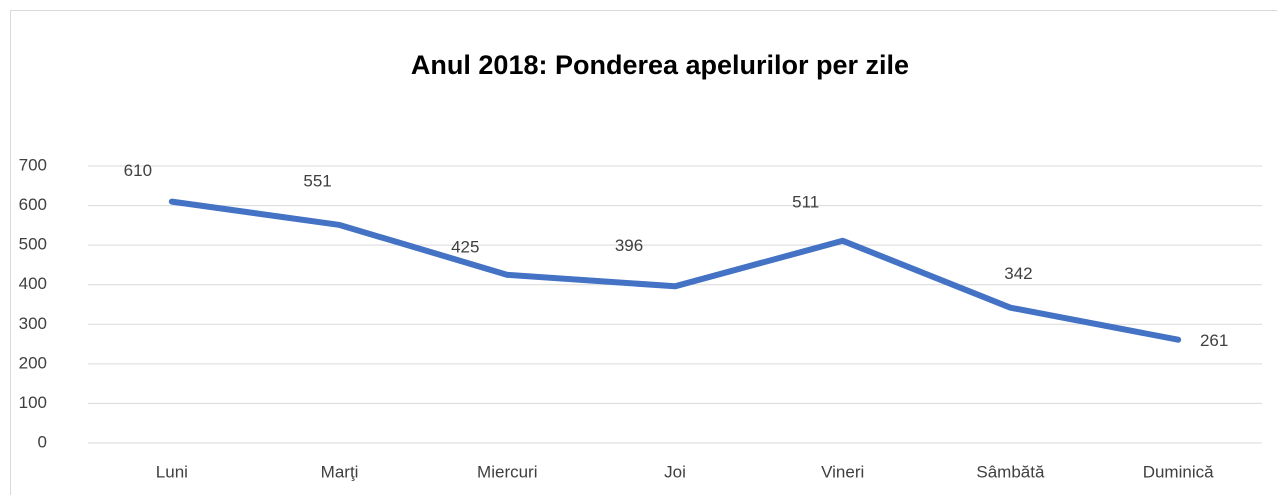  What do you see at coordinates (465, 246) in the screenshot?
I see `data-label: 425` at bounding box center [465, 246].